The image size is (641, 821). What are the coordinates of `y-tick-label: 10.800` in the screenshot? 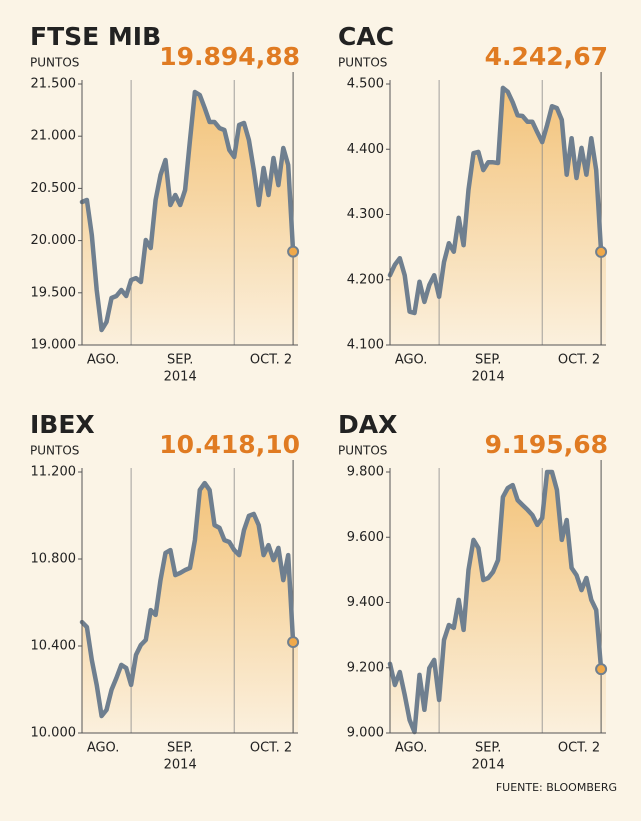 It's located at (54, 559).